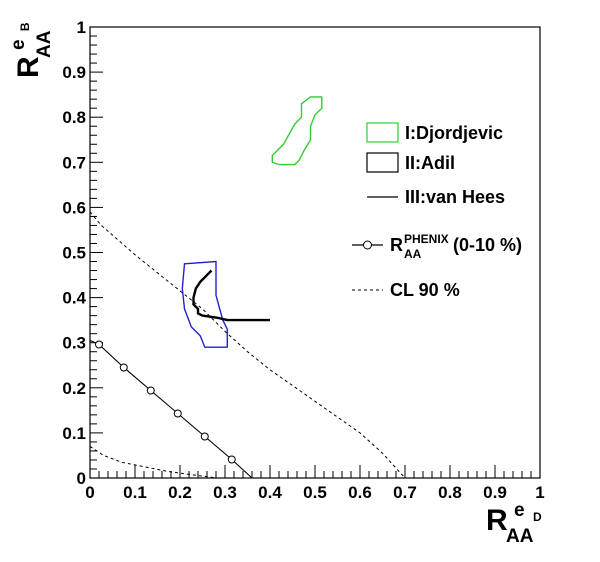  What do you see at coordinates (455, 197) in the screenshot?
I see `legend-label-van-hees: III:van Hees` at bounding box center [455, 197].